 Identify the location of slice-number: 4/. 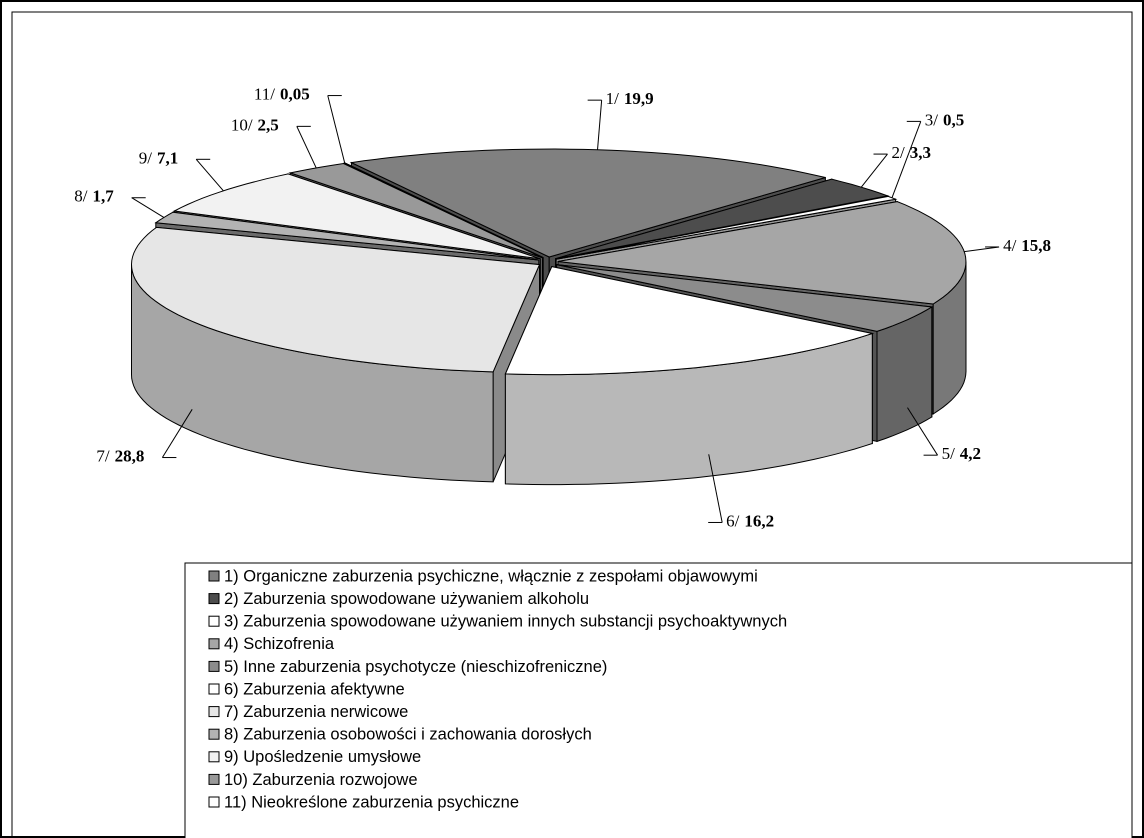
(1010, 245).